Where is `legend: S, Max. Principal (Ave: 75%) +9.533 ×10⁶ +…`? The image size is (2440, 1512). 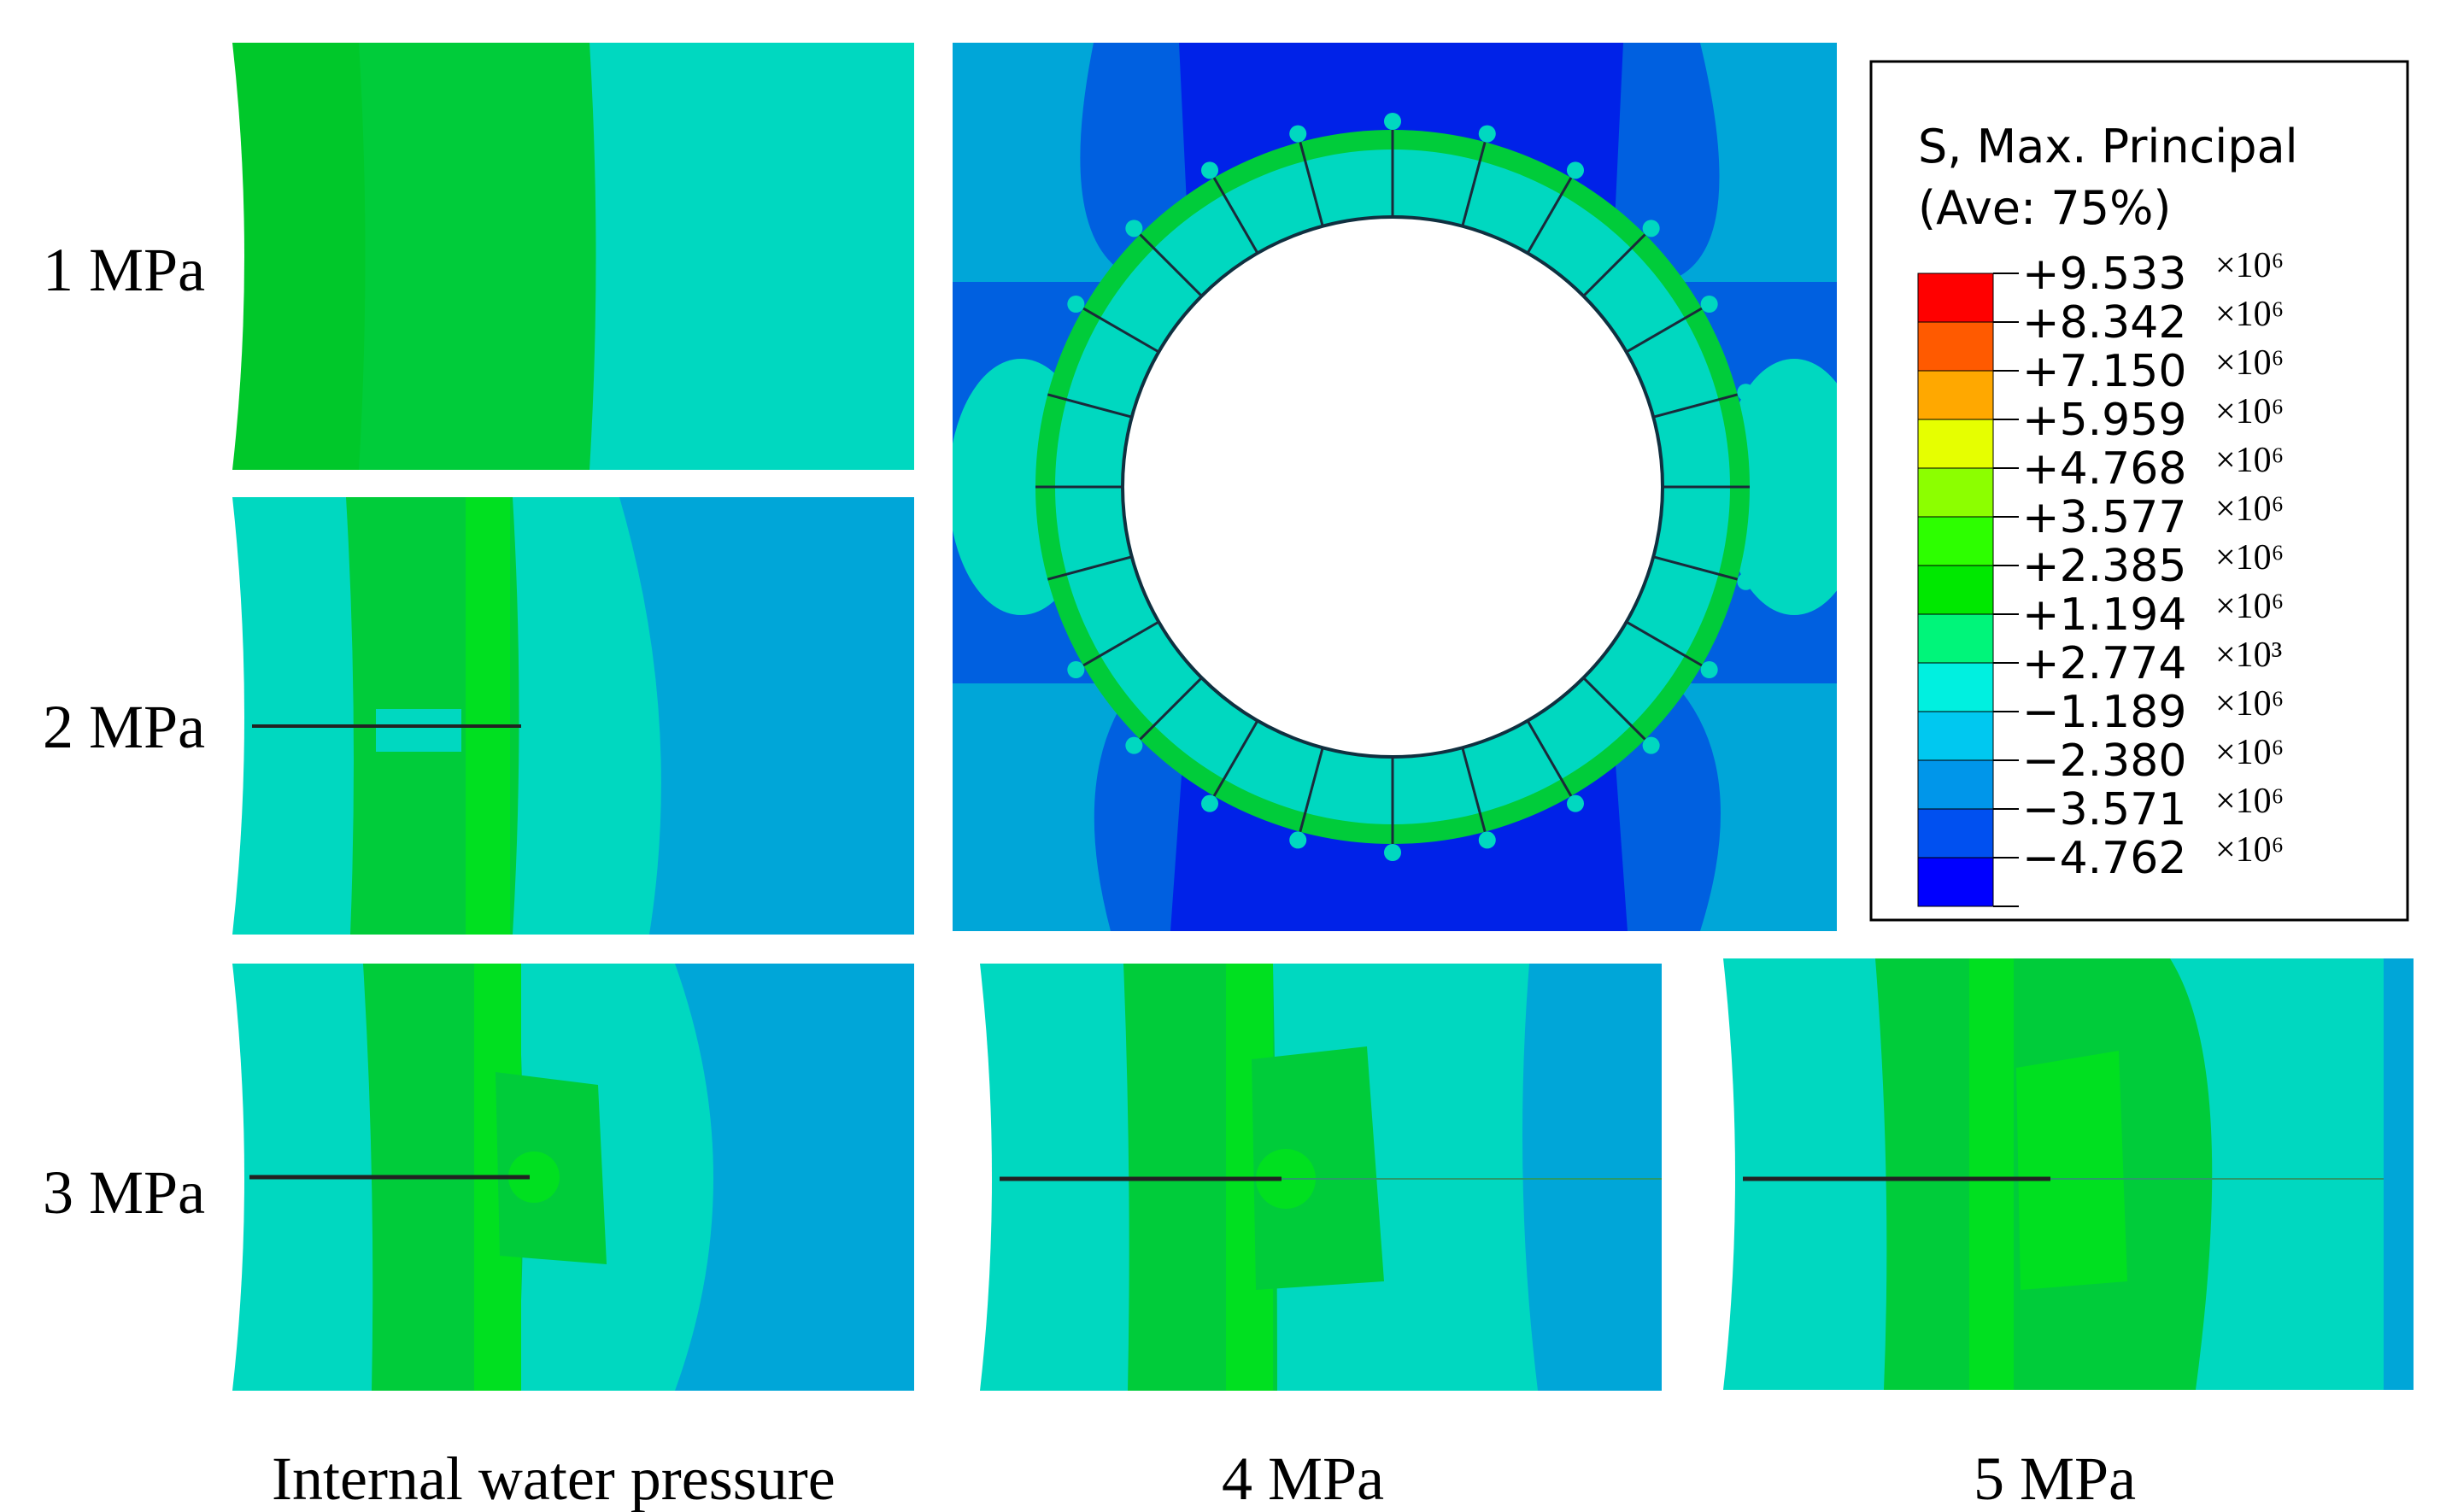 legend: S, Max. Principal (Ave: 75%) +9.533 ×10⁶ +… is located at coordinates (2139, 491).